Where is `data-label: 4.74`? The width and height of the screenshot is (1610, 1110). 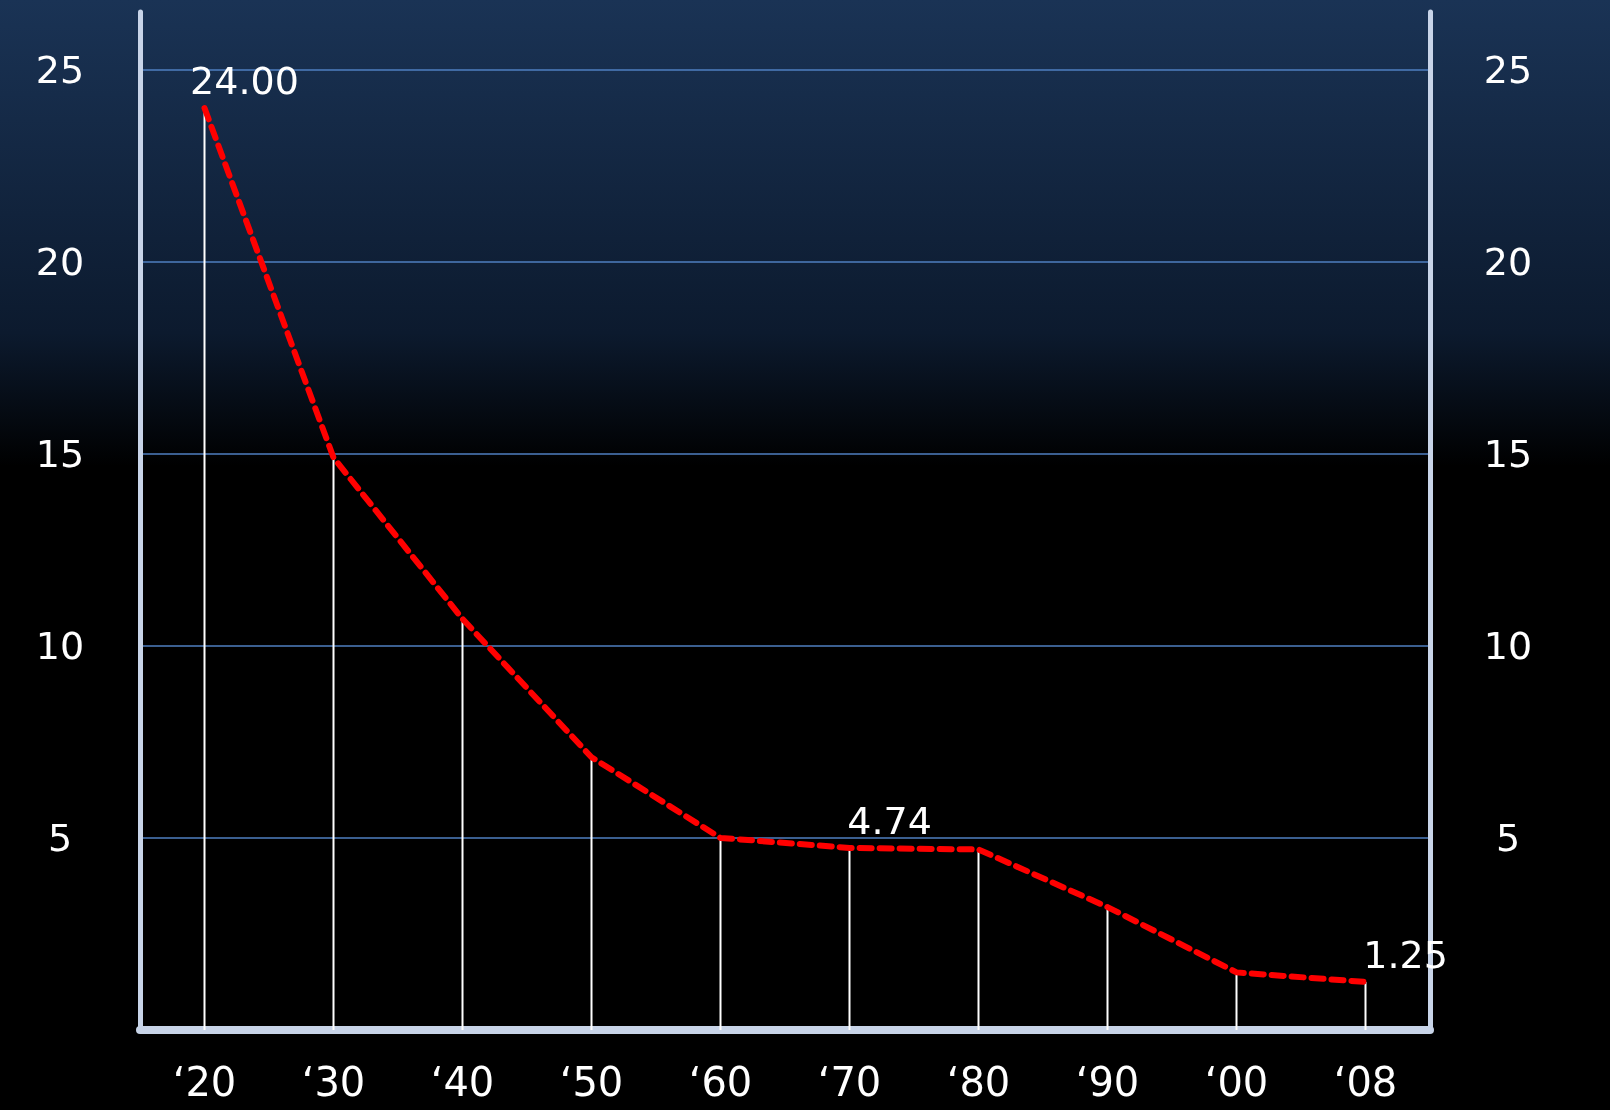
data-label: 4.74 is located at coordinates (889, 820).